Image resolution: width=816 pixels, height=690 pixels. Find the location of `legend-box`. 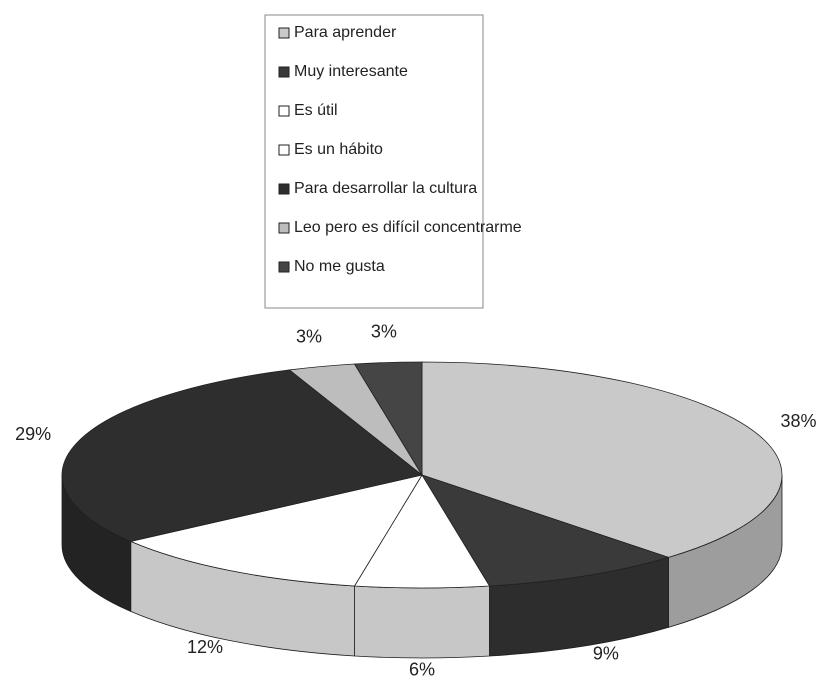

legend-box is located at coordinates (374, 161).